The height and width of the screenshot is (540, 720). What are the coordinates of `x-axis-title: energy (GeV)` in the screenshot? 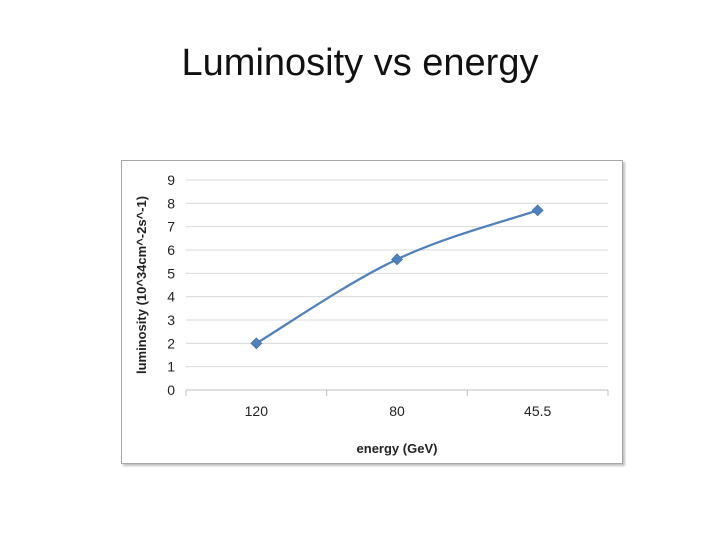 It's located at (397, 448).